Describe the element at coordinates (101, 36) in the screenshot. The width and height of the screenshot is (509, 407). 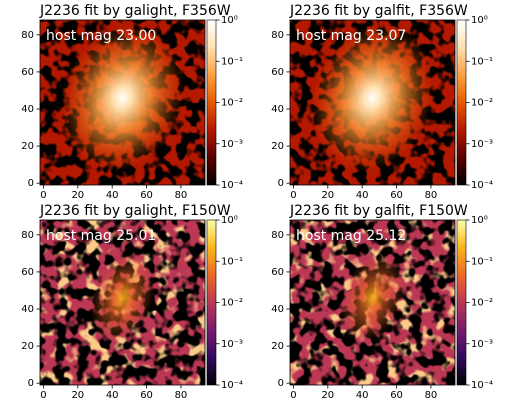
I see `annotation: host mag 23.00` at that location.